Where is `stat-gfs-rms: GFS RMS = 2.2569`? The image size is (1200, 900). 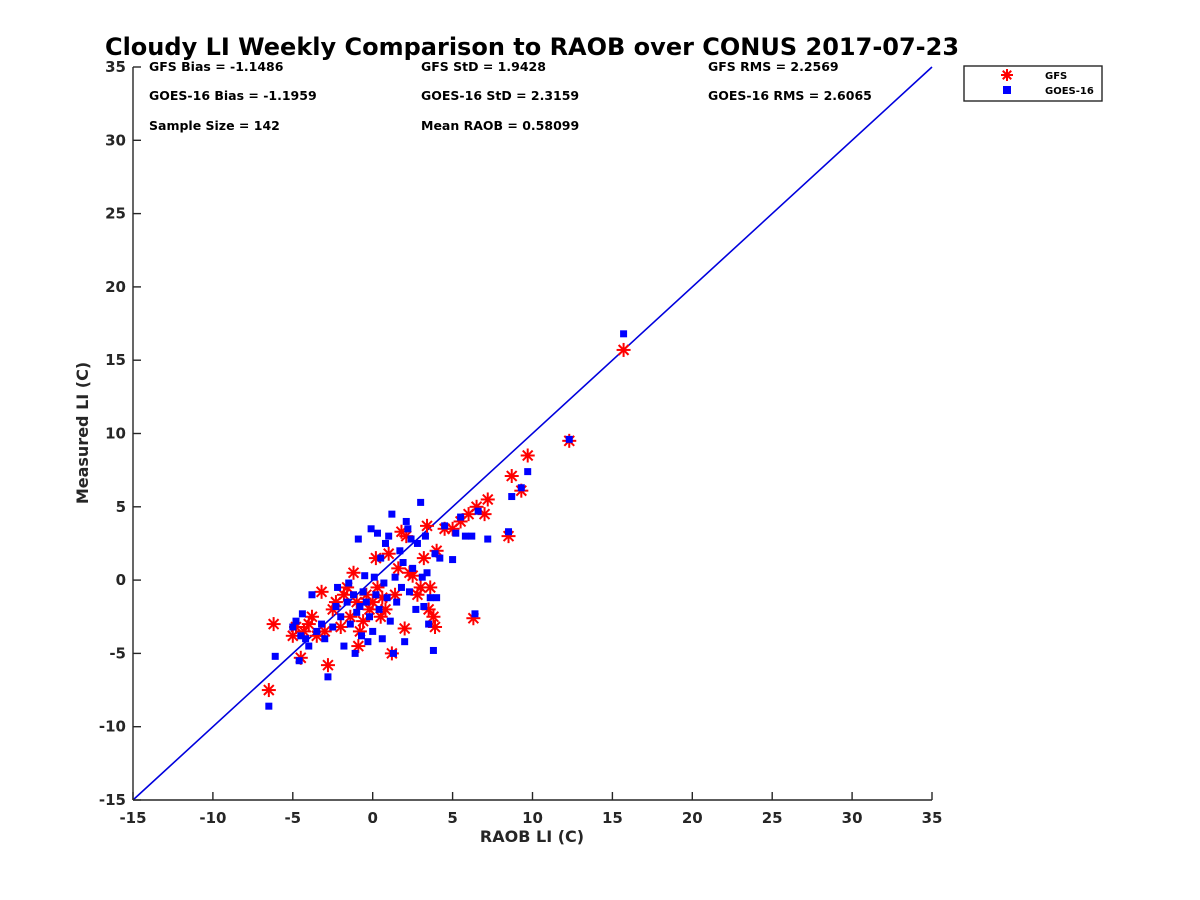 stat-gfs-rms: GFS RMS = 2.2569 is located at coordinates (773, 66).